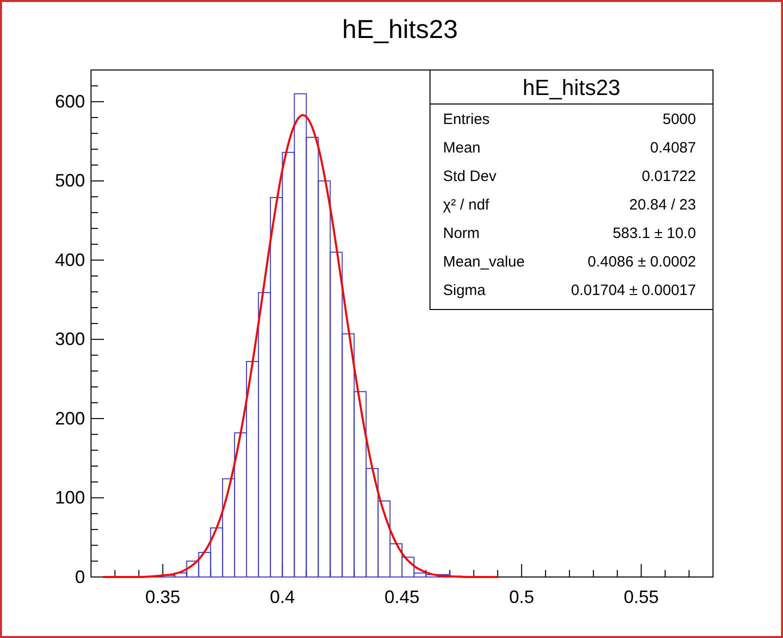 This screenshot has height=638, width=783. Describe the element at coordinates (633, 290) in the screenshot. I see `annotation: 0.01704 ± 0.00017` at that location.